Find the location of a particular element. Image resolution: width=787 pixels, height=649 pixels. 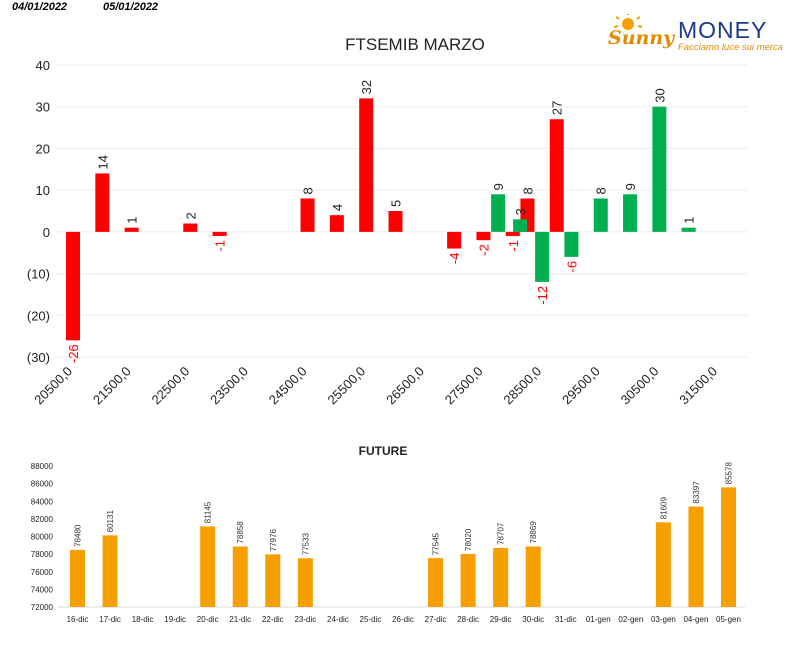

future-x-tick-label: 20-dic is located at coordinates (208, 619).